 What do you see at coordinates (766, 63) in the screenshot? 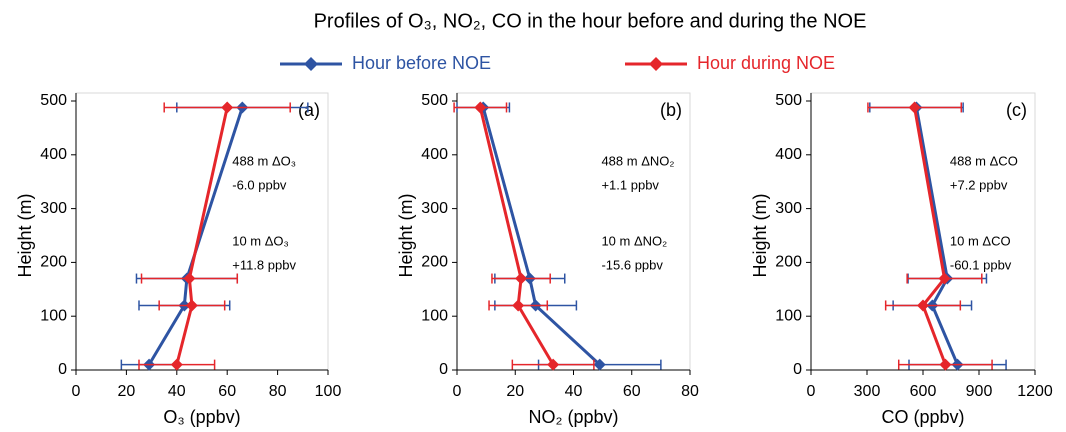
I see `legend-label: Hour during NOE` at bounding box center [766, 63].